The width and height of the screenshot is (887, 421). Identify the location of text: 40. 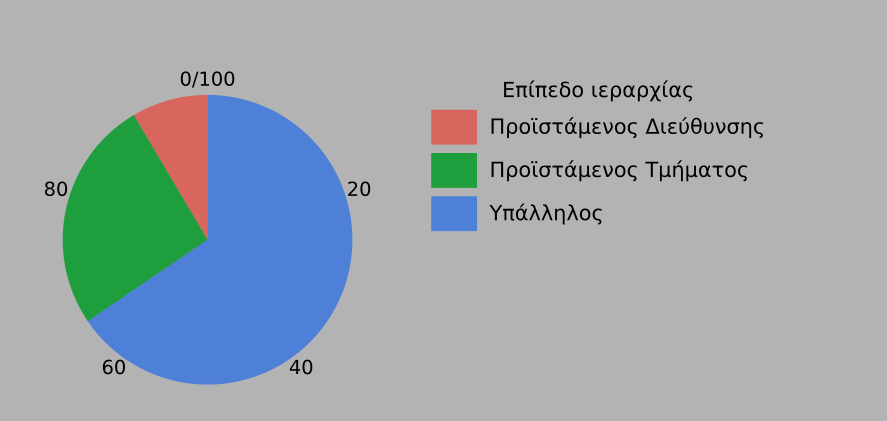
(301, 367).